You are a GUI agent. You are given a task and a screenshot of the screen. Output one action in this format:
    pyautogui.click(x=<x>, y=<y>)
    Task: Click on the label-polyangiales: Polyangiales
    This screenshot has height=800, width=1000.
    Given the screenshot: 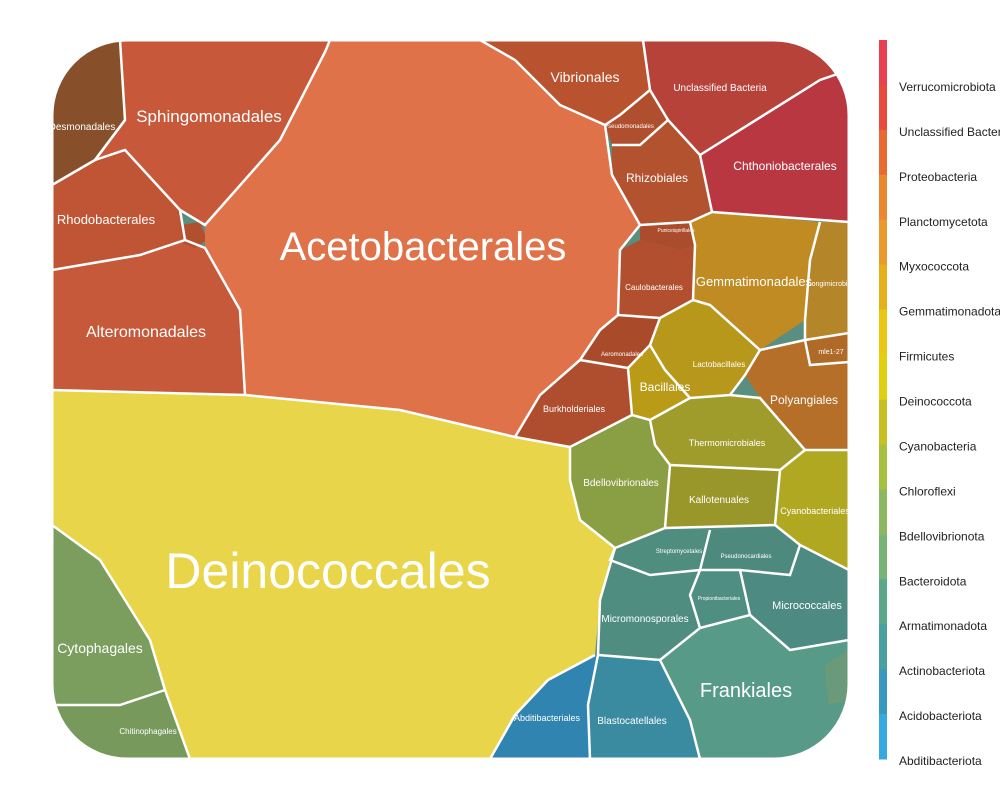 What is the action you would take?
    pyautogui.click(x=804, y=400)
    